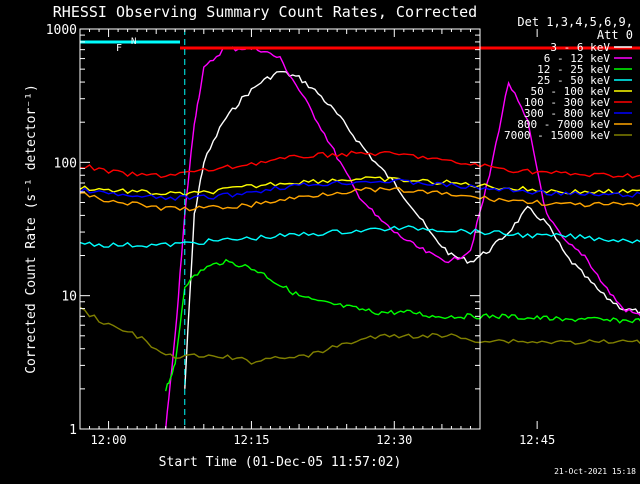 Image resolution: width=640 pixels, height=484 pixels. Describe the element at coordinates (580, 47) in the screenshot. I see `legend-label-3-6-kev: 3 - 6 keV` at that location.